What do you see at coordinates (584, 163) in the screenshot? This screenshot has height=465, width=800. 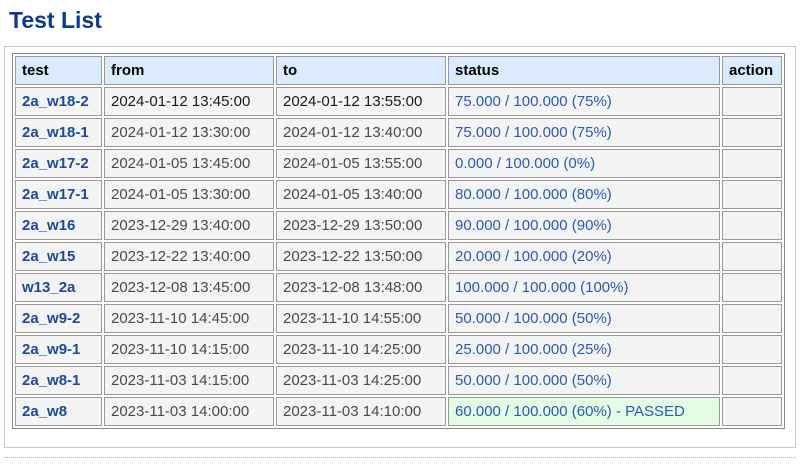 I see `status-link: 0.000 / 100.000 (0%)` at bounding box center [584, 163].